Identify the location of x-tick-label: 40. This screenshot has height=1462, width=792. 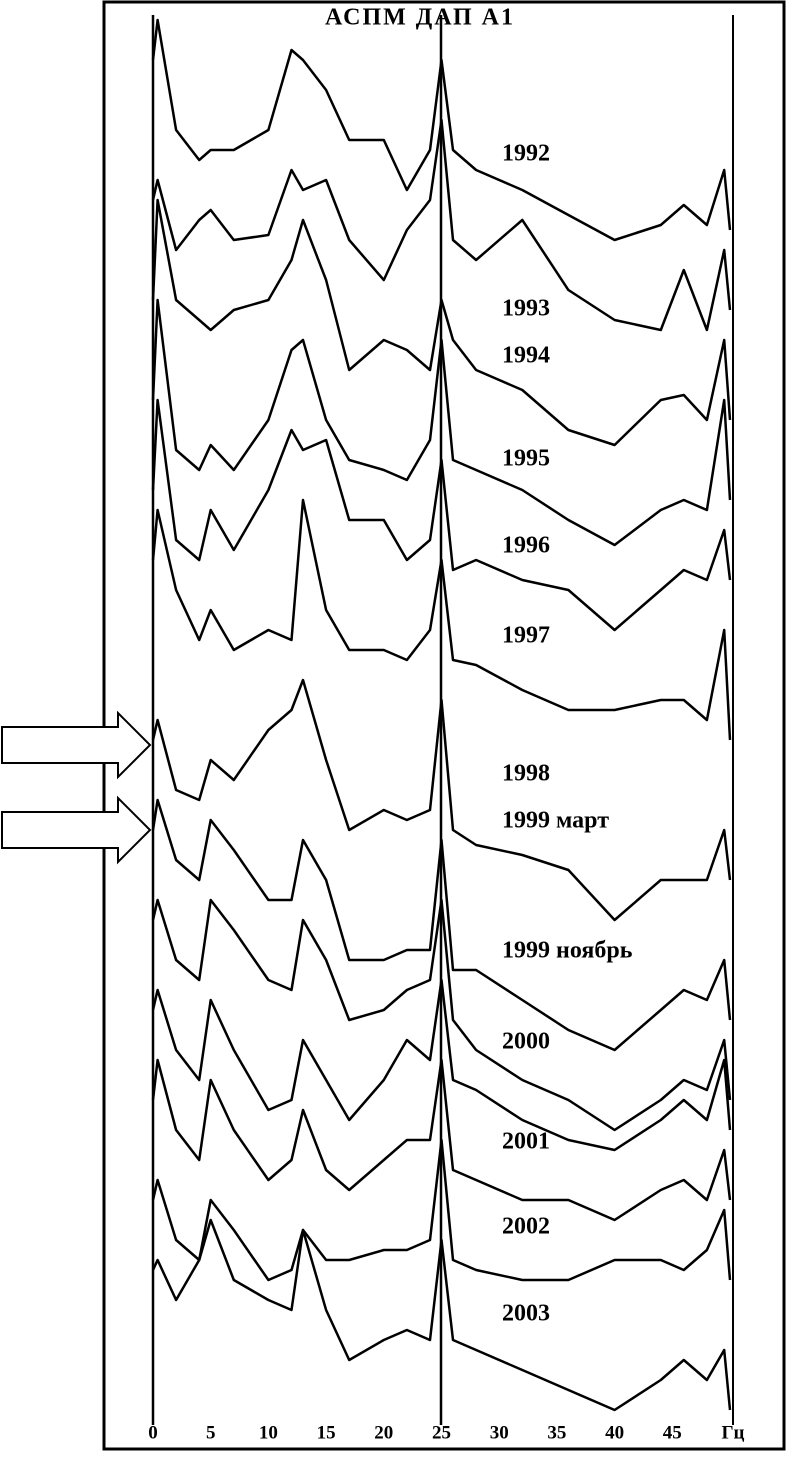
(614, 1432).